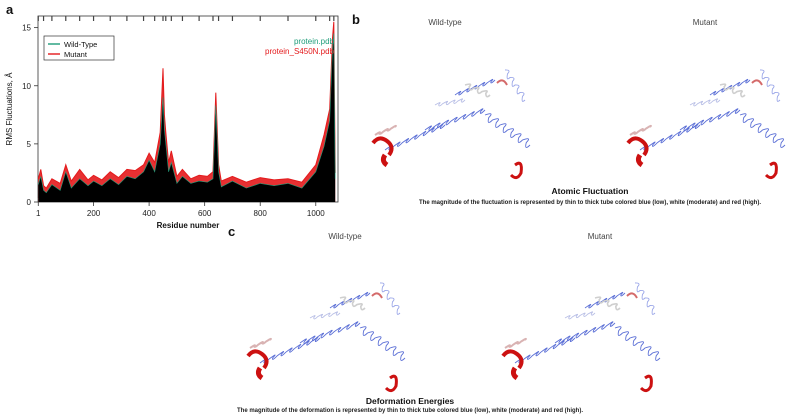 Image resolution: width=792 pixels, height=417 pixels. I want to click on series-wildtype-line, so click(187, 113).